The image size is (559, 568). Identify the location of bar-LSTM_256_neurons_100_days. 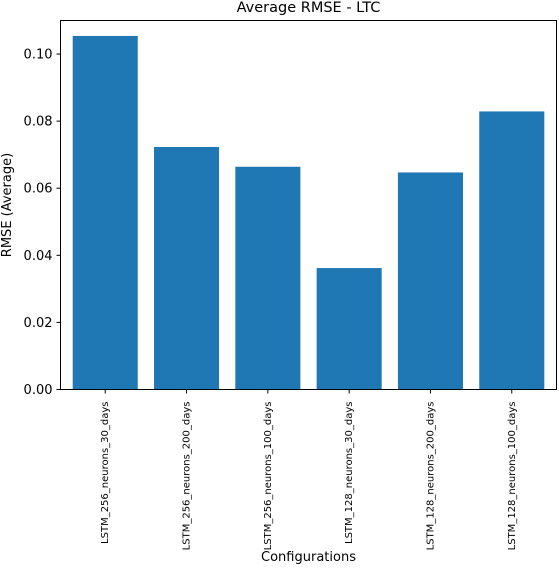
(268, 278).